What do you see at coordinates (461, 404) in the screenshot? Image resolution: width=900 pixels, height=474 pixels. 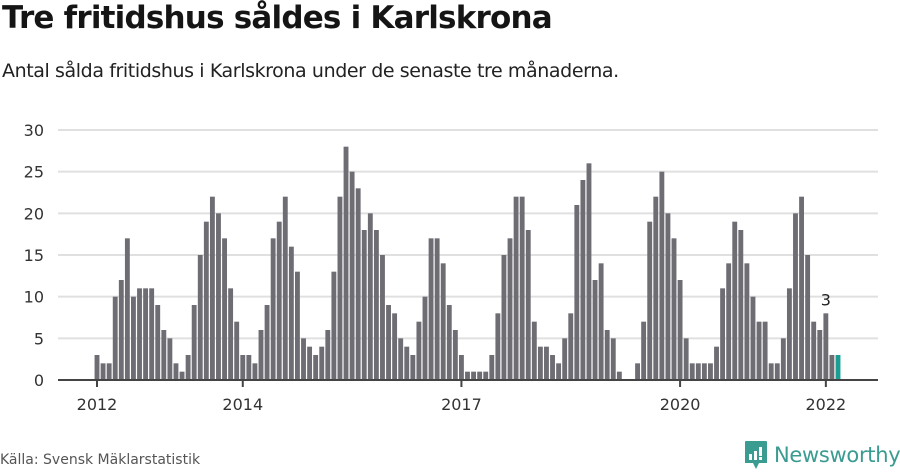 I see `x-tick-label: 2017` at bounding box center [461, 404].